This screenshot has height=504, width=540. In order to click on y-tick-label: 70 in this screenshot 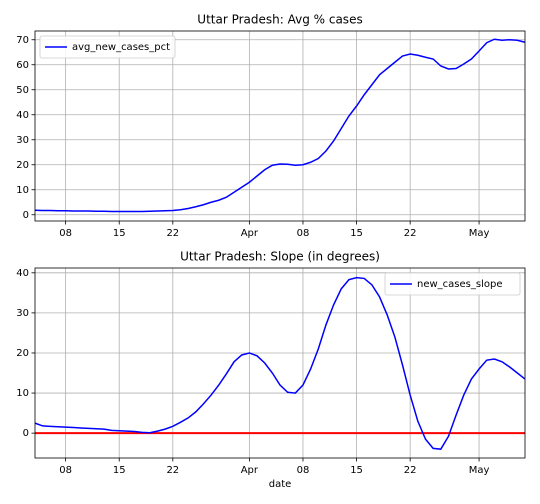, I will do `click(22, 40)`.